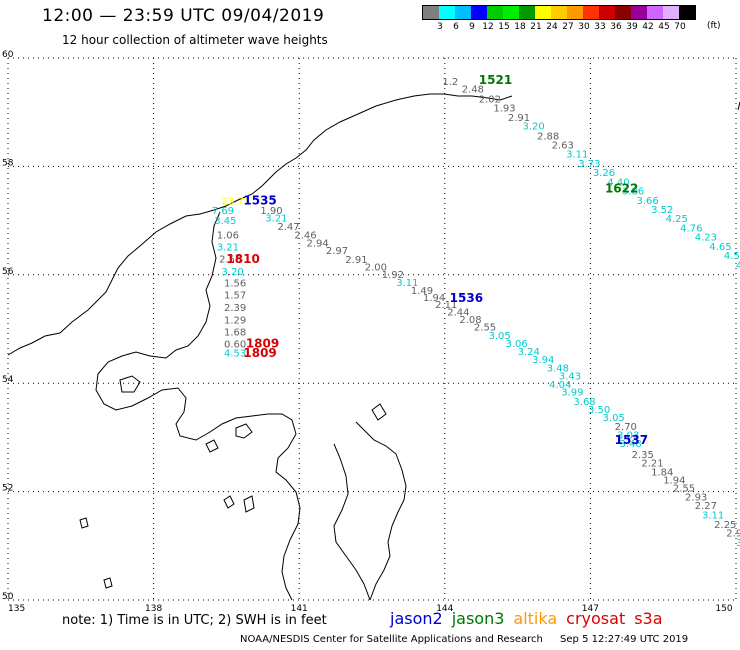 The height and width of the screenshot is (650, 740). I want to click on latitude-label: 60, so click(8, 55).